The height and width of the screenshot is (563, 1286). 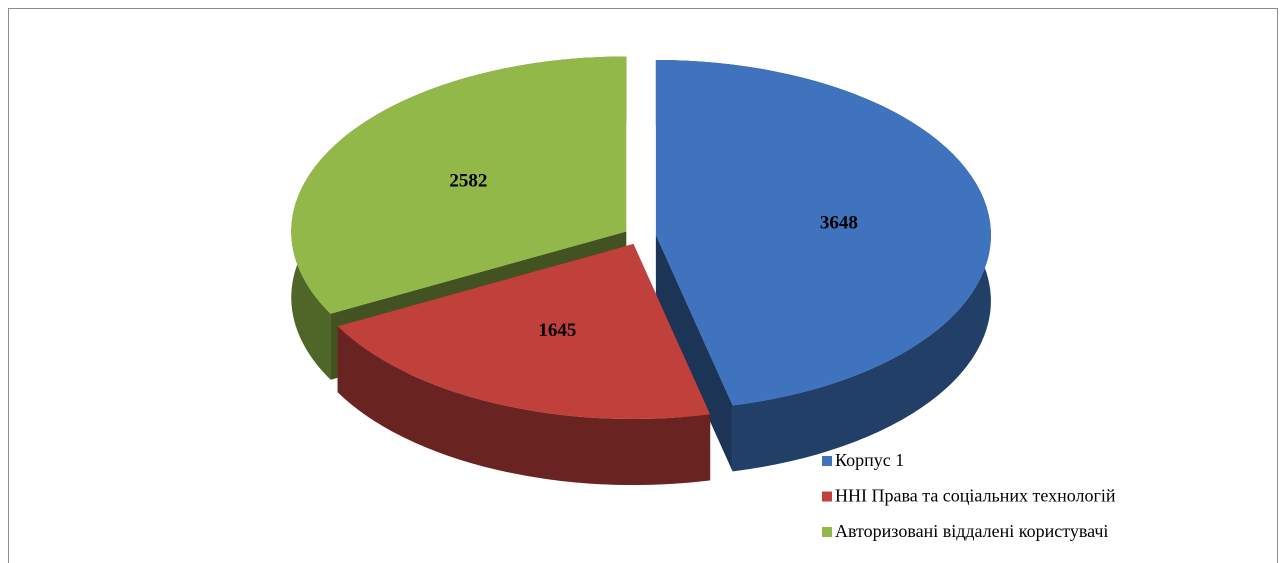 What do you see at coordinates (557, 330) in the screenshot?
I see `value-label: 1645` at bounding box center [557, 330].